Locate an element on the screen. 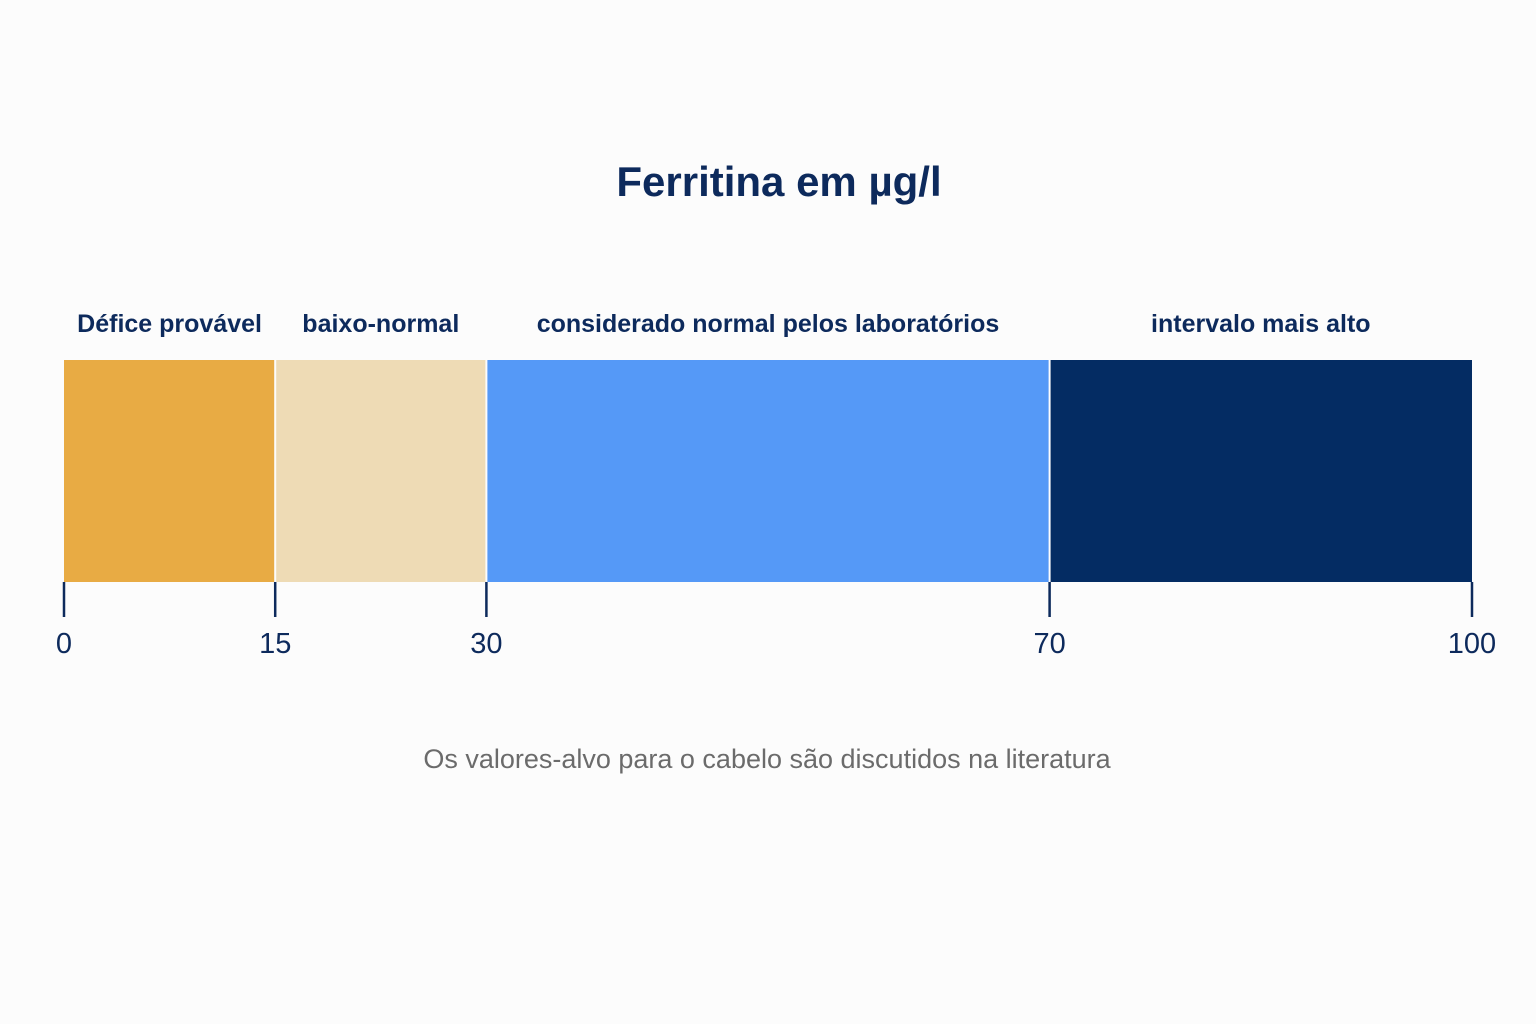  band-considerado-normal-pelos-laboratorios is located at coordinates (768, 471).